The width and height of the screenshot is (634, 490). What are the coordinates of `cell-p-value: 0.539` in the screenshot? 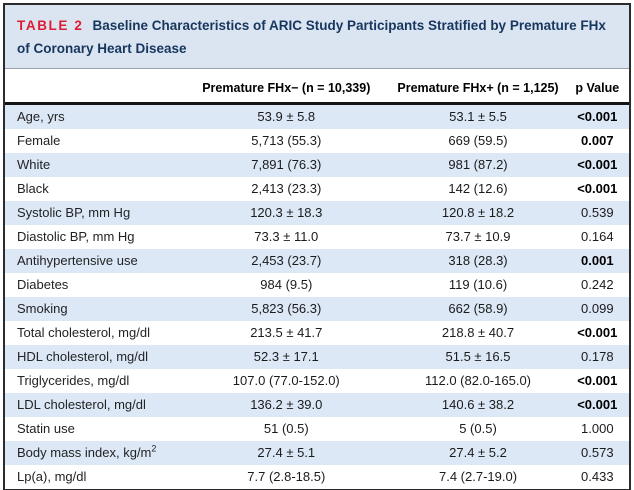 It's located at (597, 212).